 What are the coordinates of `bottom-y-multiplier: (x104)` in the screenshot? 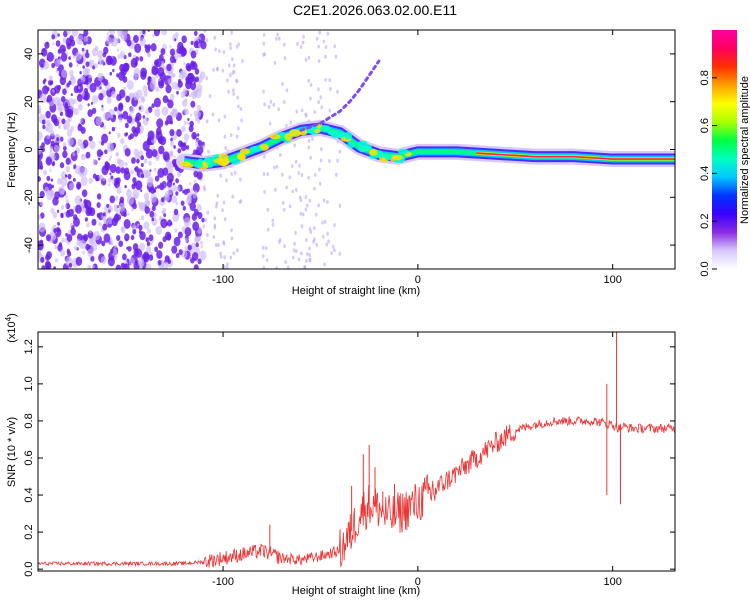 It's located at (11, 328).